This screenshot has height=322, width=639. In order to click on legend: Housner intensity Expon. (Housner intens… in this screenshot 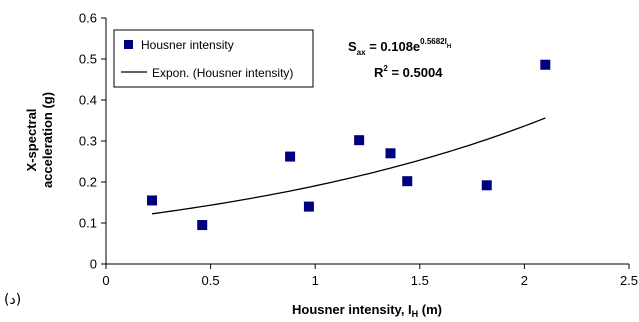, I will do `click(213, 58)`.